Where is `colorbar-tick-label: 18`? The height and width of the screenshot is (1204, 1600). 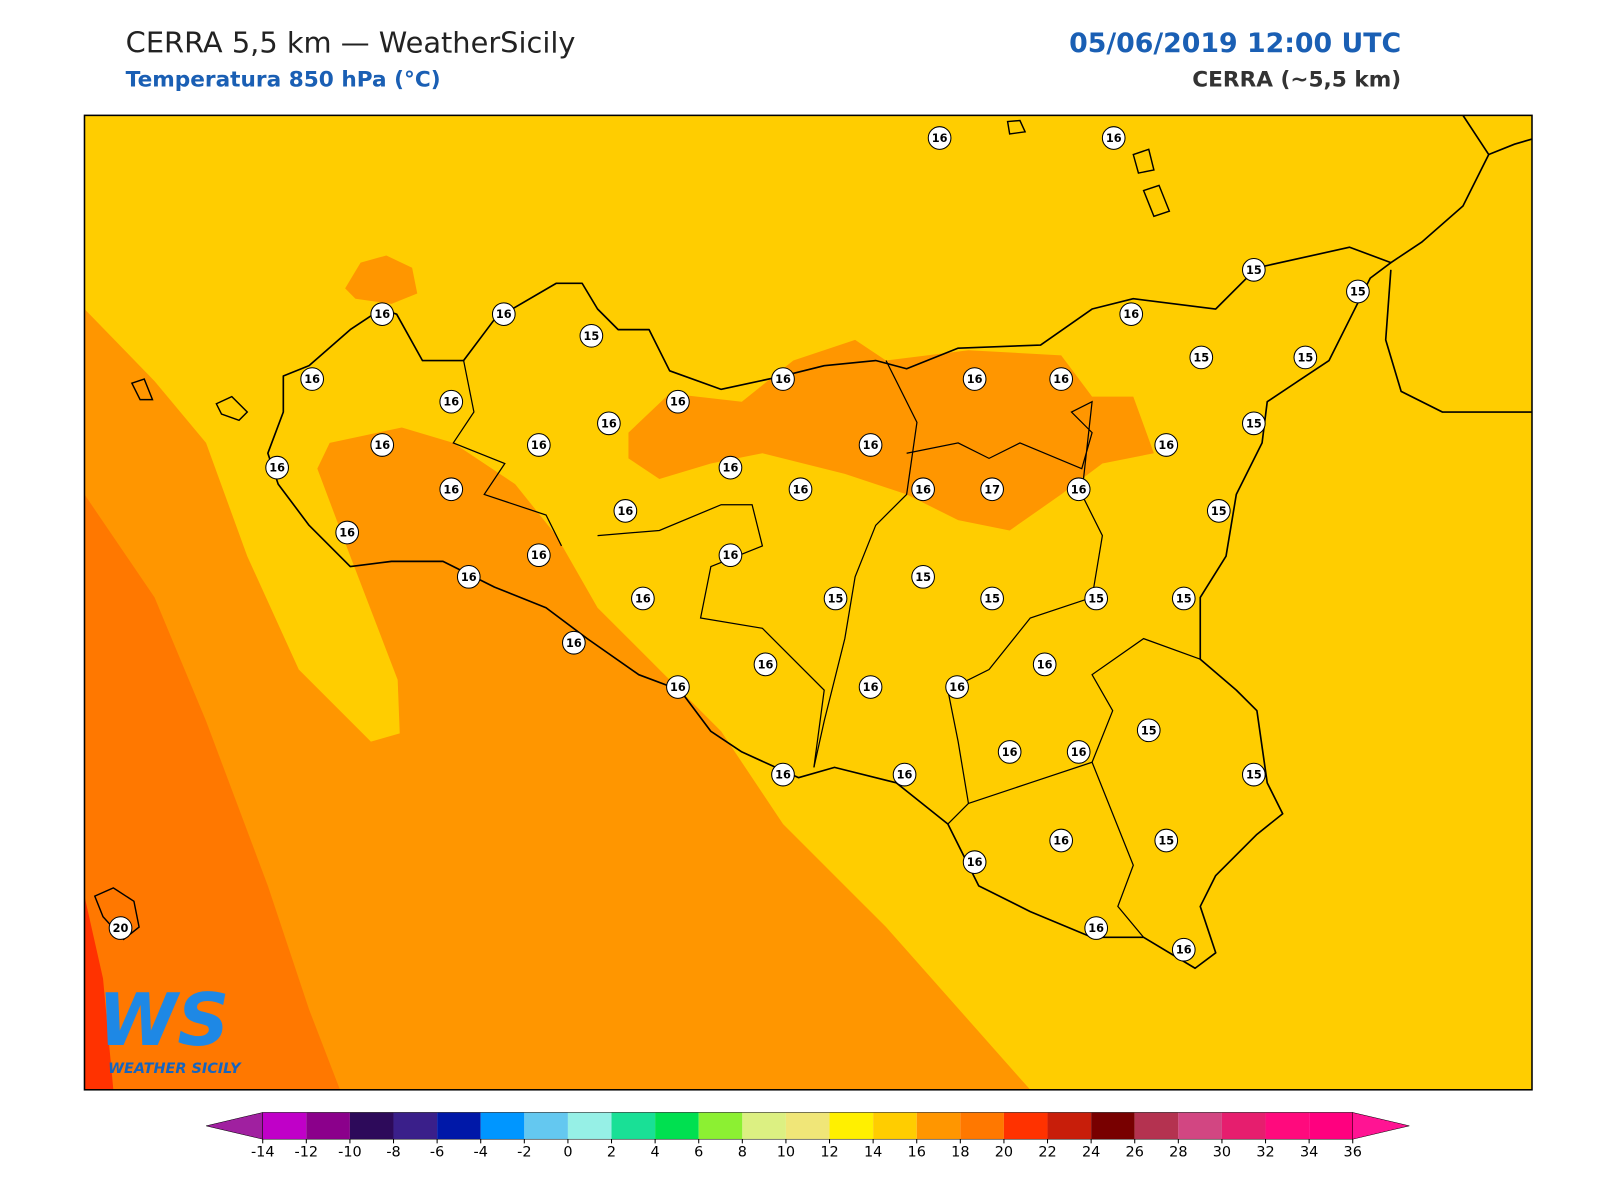
colorbar-tick-label: 18 is located at coordinates (960, 1153).